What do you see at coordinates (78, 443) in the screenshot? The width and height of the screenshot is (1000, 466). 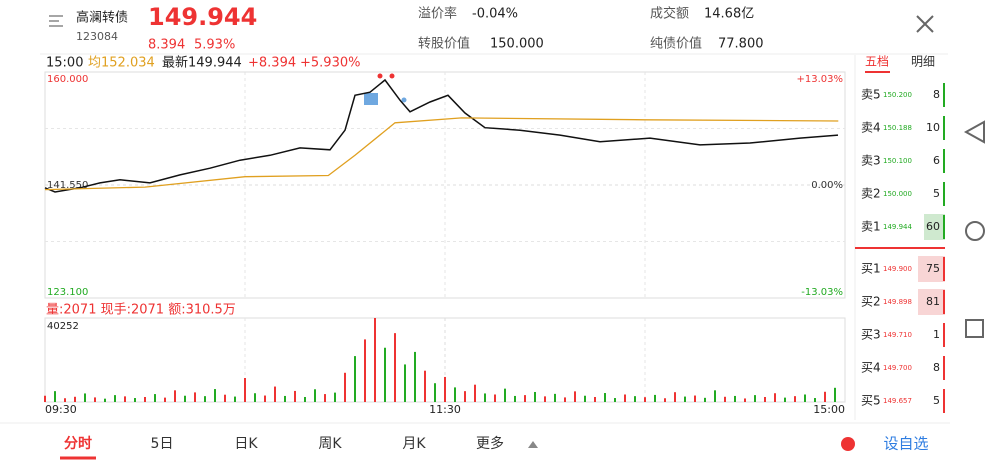 I see `period-tab: 分时` at bounding box center [78, 443].